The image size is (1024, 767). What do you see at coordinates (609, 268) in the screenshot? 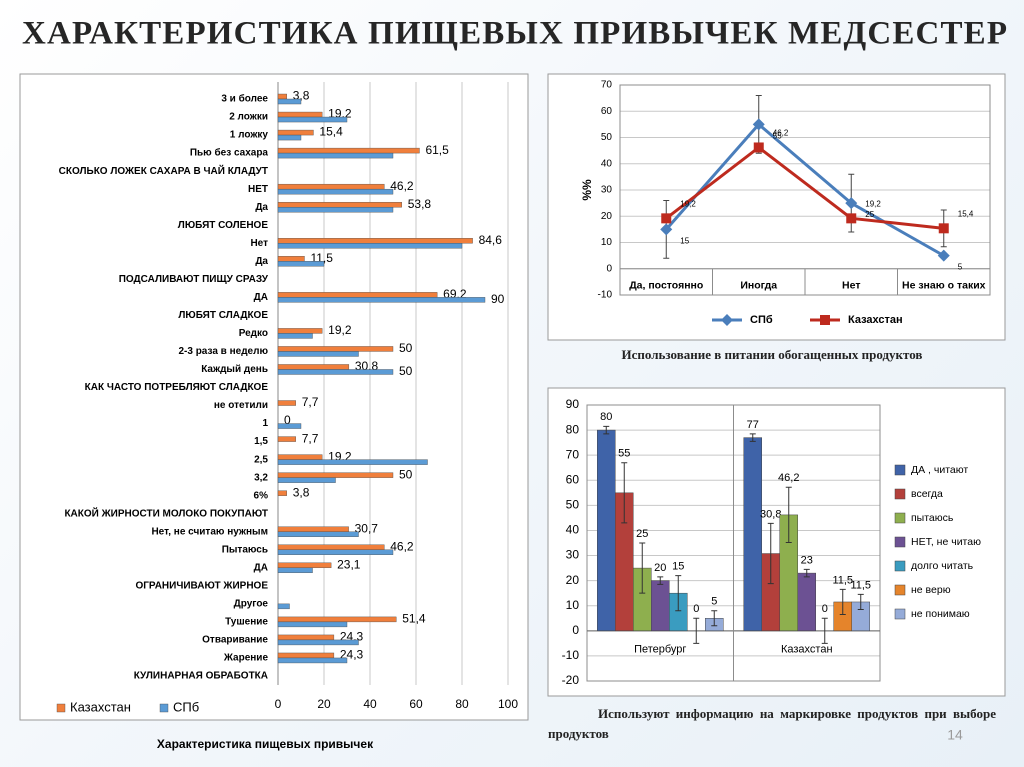
I see `y-tick-label: 0` at bounding box center [609, 268].